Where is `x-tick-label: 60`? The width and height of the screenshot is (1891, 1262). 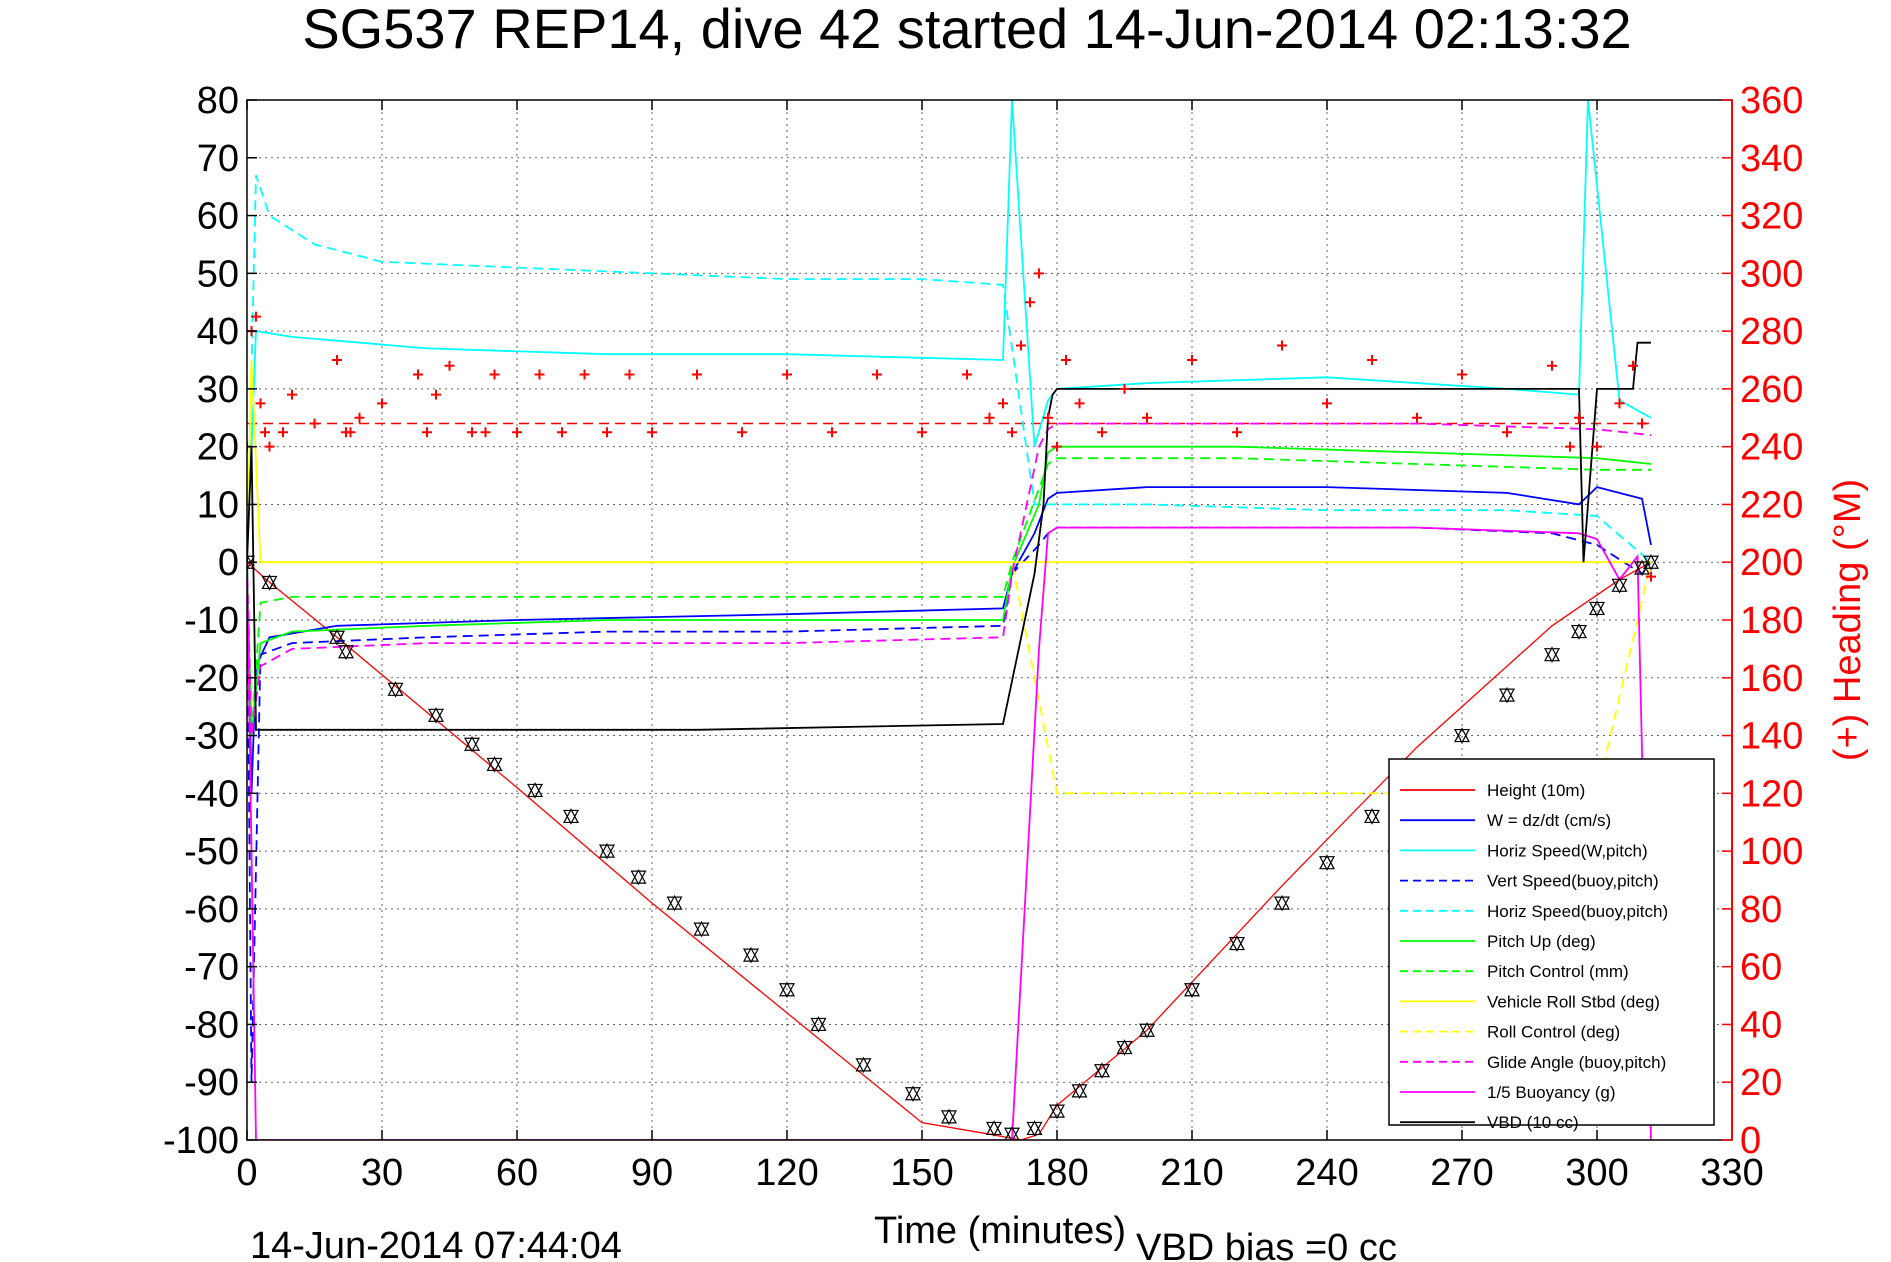
x-tick-label: 60 is located at coordinates (517, 1173).